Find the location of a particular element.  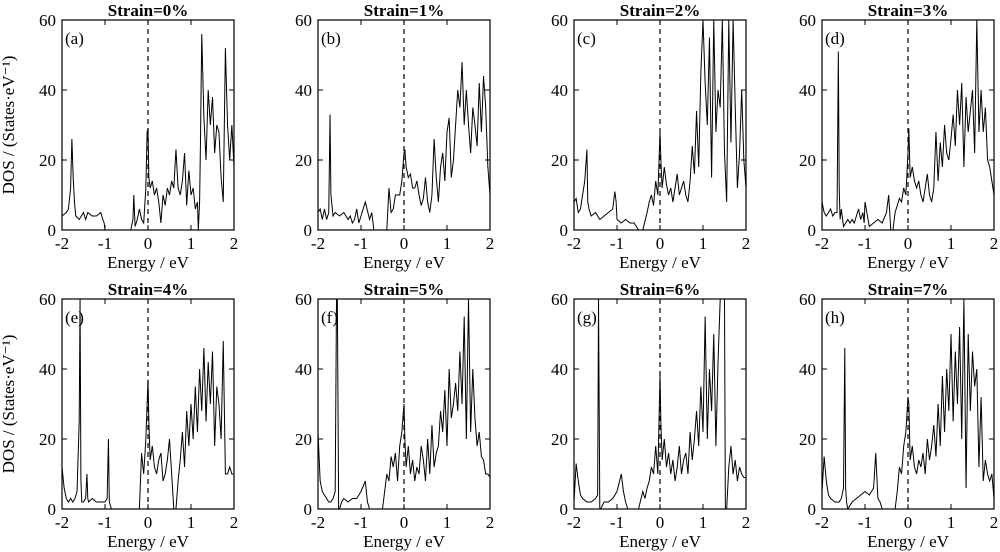

panel-title: Strain=3% is located at coordinates (908, 10).